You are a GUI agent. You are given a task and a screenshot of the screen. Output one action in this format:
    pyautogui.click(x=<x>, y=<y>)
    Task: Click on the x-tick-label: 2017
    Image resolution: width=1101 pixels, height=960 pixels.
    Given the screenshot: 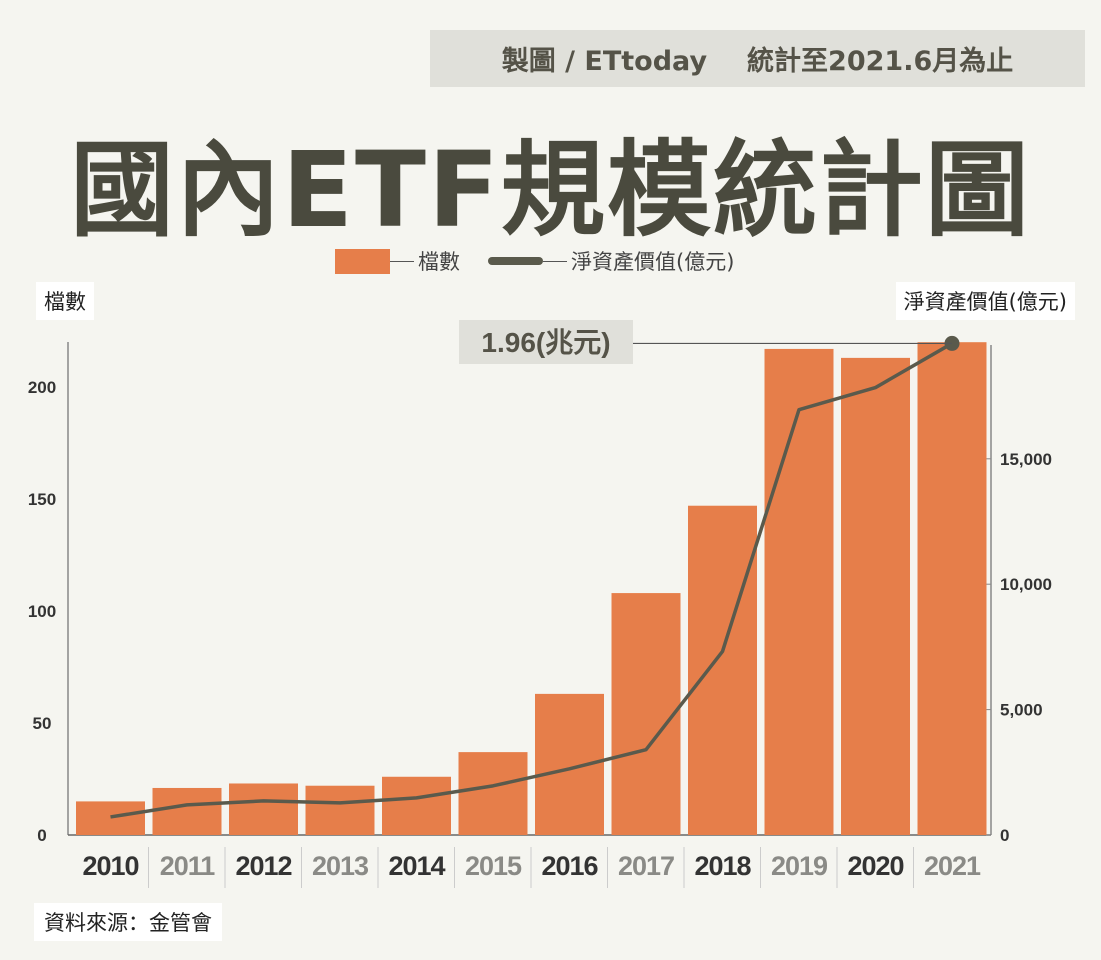 What is the action you would take?
    pyautogui.click(x=646, y=866)
    